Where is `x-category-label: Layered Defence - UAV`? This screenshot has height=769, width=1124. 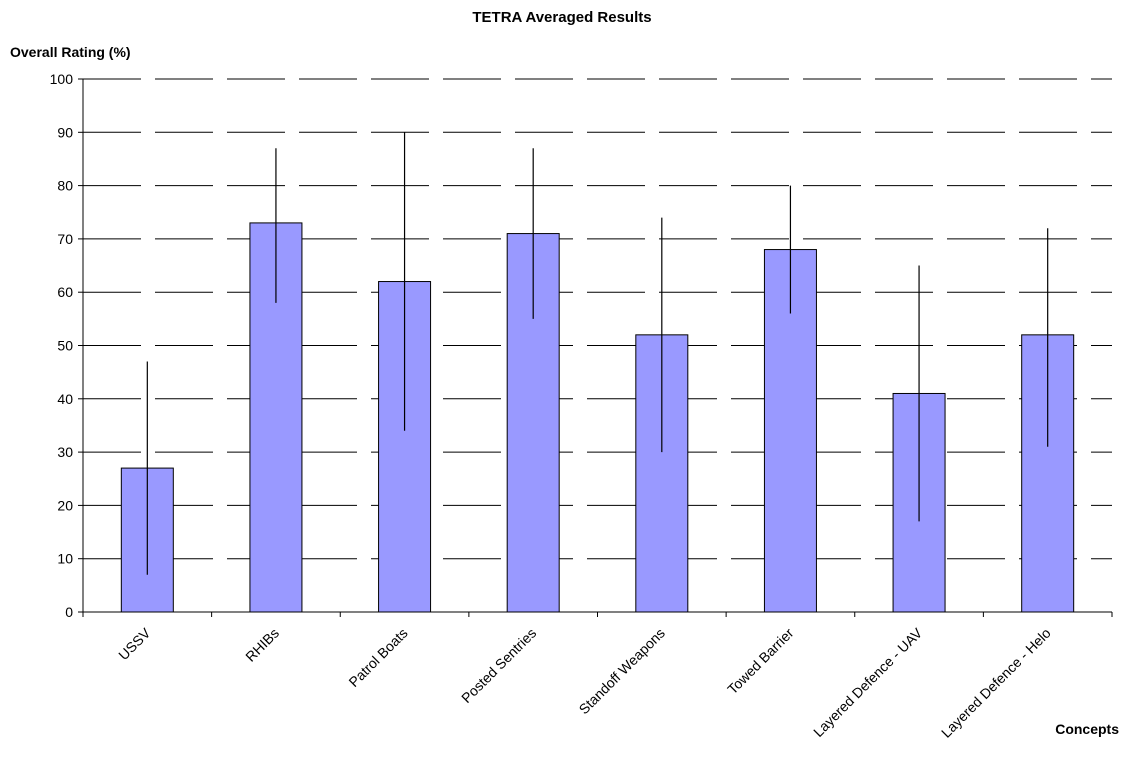 x-category-label: Layered Defence - UAV is located at coordinates (868, 682).